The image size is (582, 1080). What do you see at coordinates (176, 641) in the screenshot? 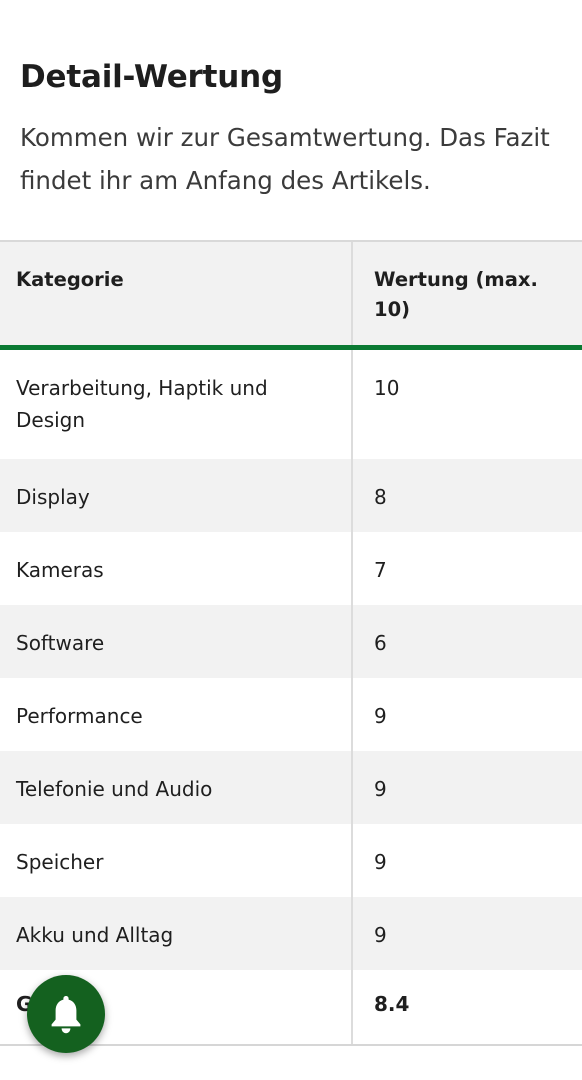
I see `category-cell: Software` at bounding box center [176, 641].